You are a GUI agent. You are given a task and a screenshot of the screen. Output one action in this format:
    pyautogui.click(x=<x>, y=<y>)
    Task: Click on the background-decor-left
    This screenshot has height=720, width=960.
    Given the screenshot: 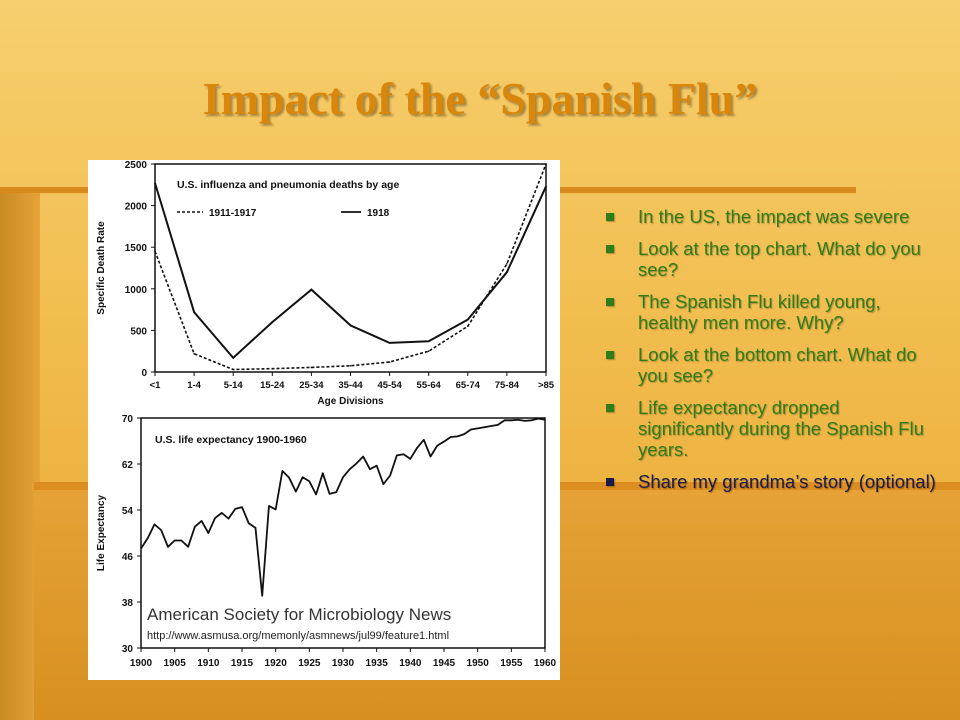 What is the action you would take?
    pyautogui.click(x=20, y=455)
    